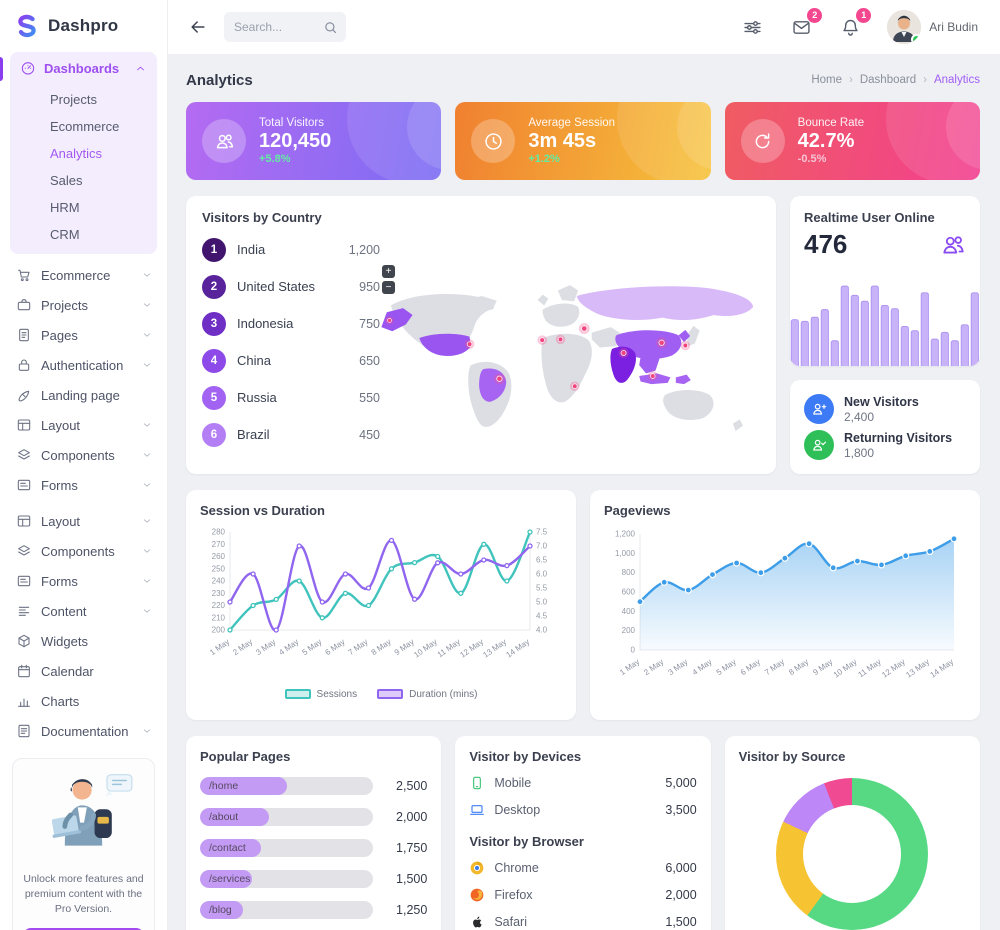 The height and width of the screenshot is (930, 1000). Describe the element at coordinates (427, 694) in the screenshot. I see `legend-item-duration-mins-: Duration (mins)` at that location.